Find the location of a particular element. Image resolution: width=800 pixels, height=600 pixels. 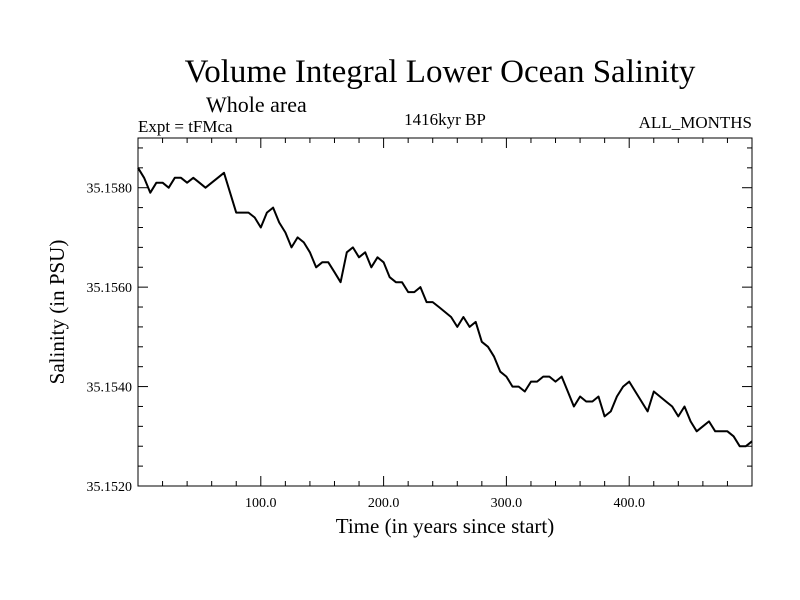

chart-subtitle: Whole area is located at coordinates (256, 104).